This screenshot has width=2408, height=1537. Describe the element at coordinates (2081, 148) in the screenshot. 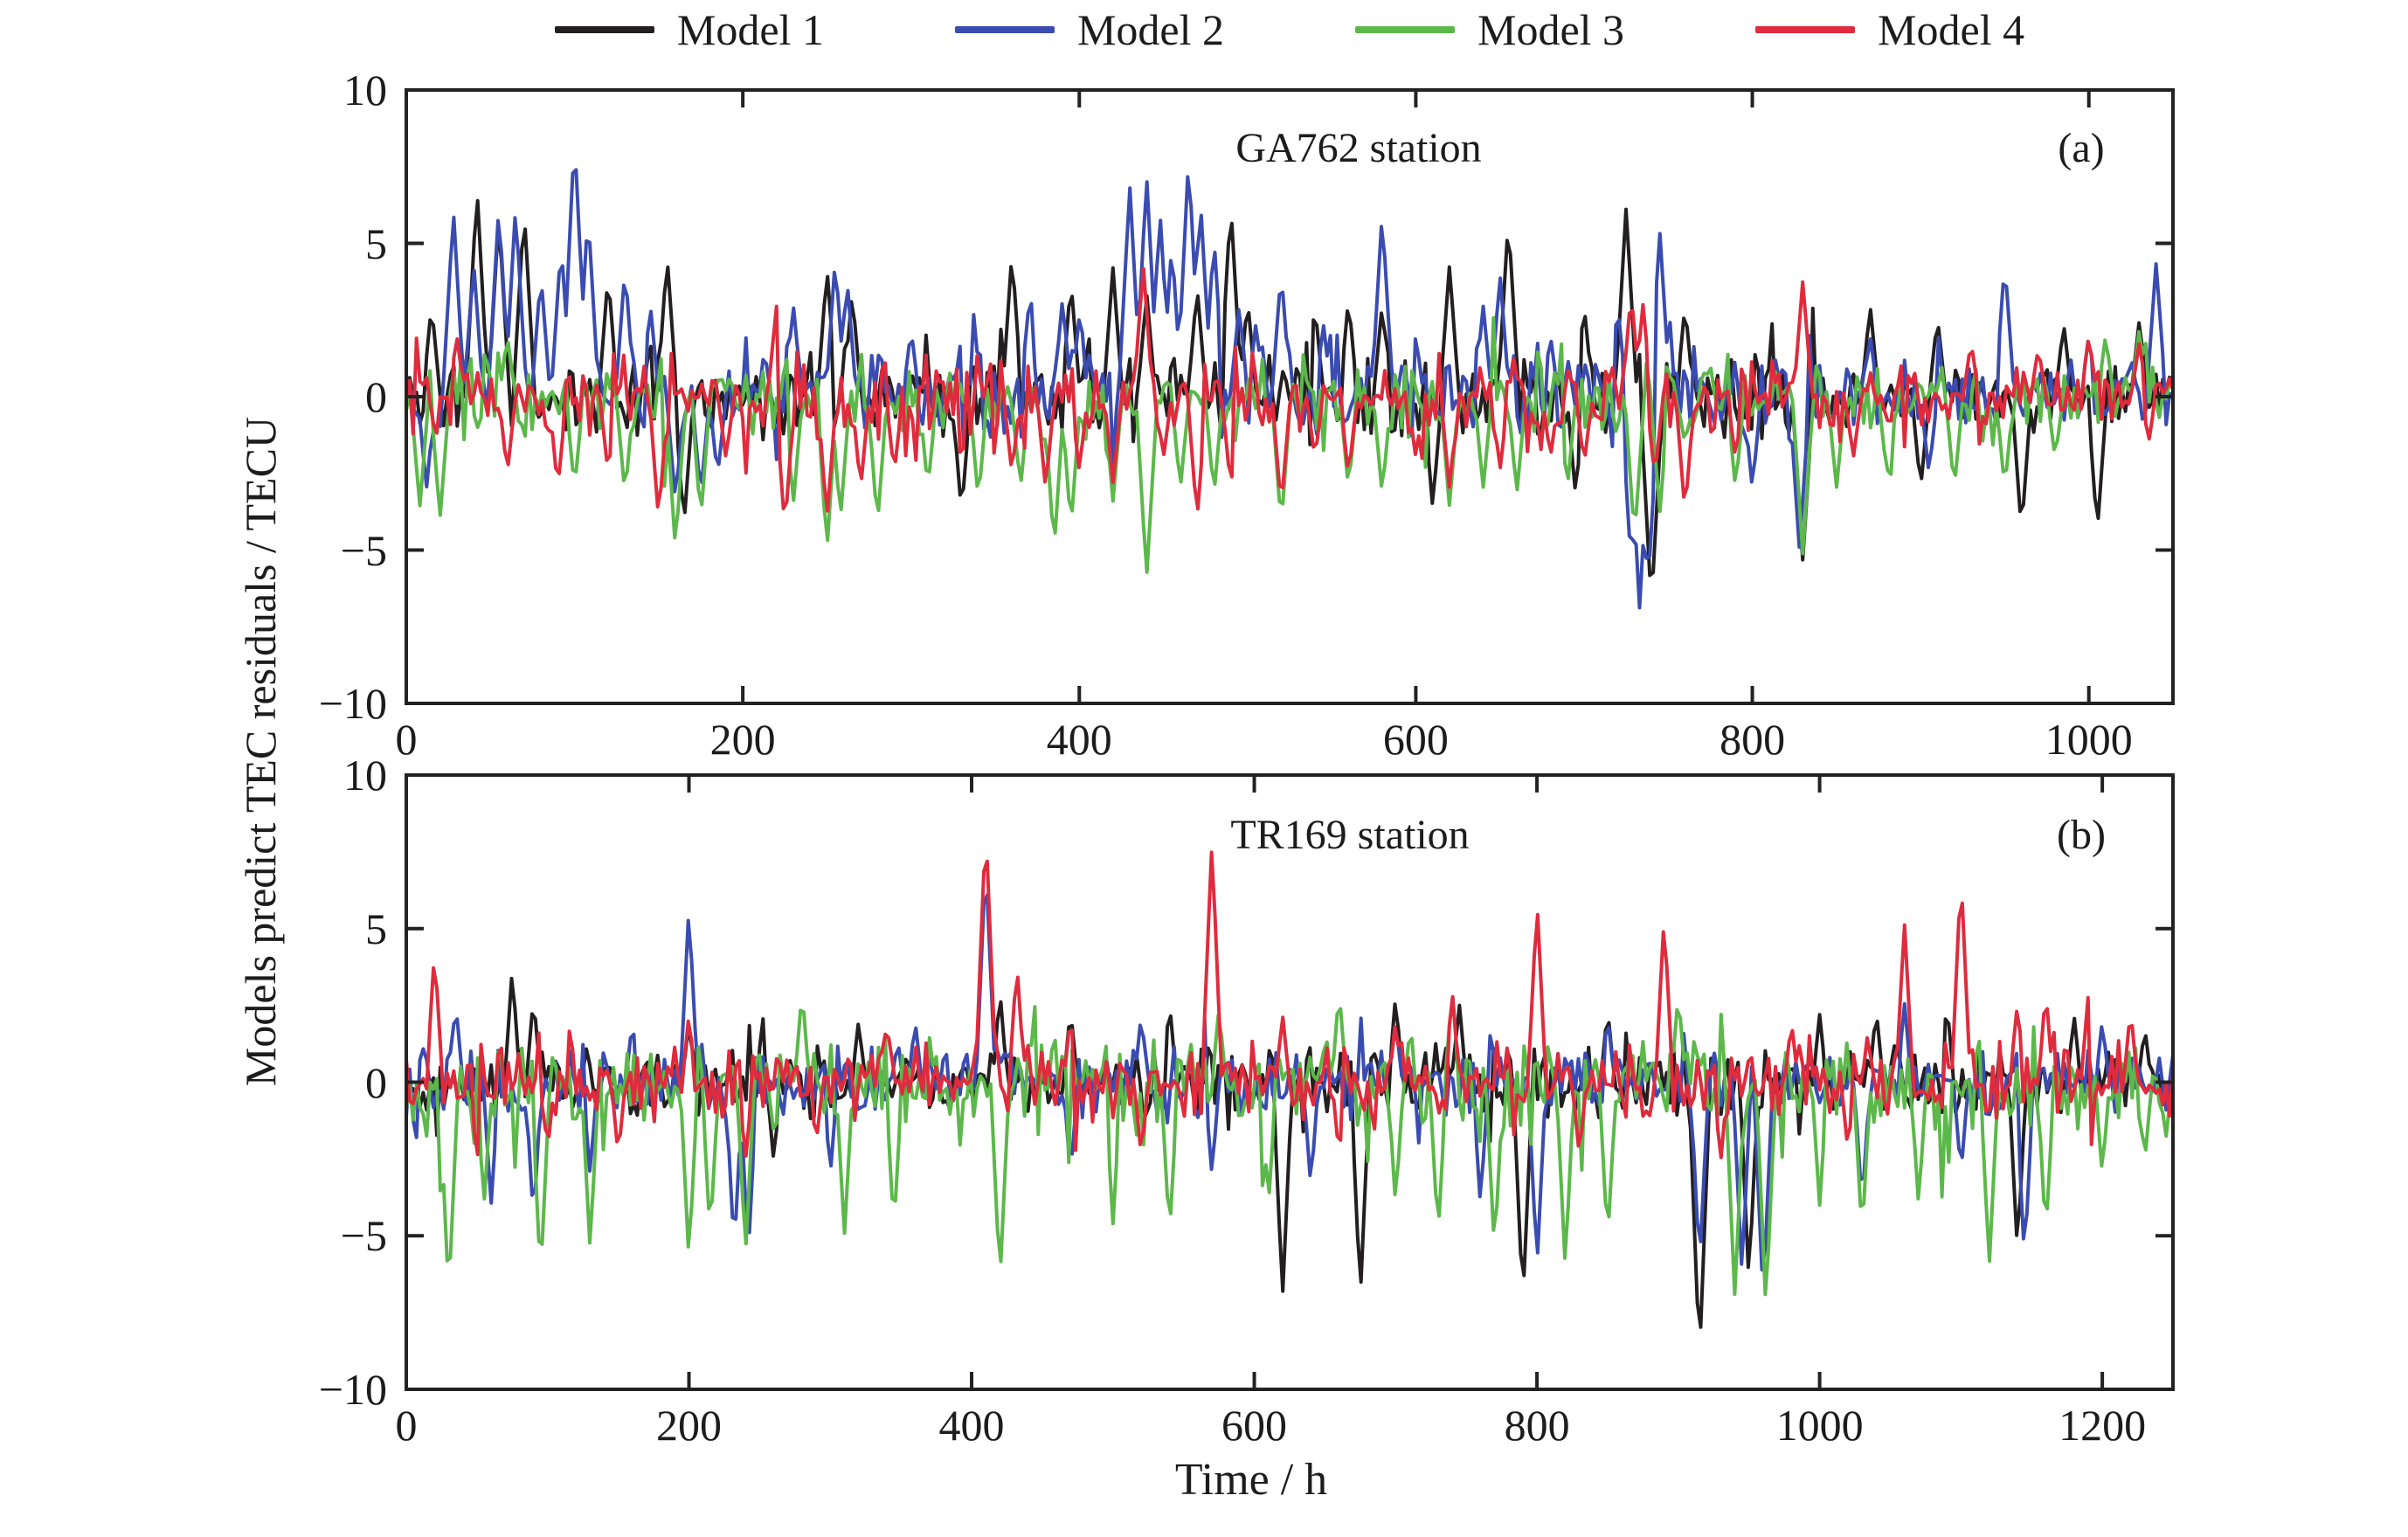

I see `panel-a-label: (a)` at that location.